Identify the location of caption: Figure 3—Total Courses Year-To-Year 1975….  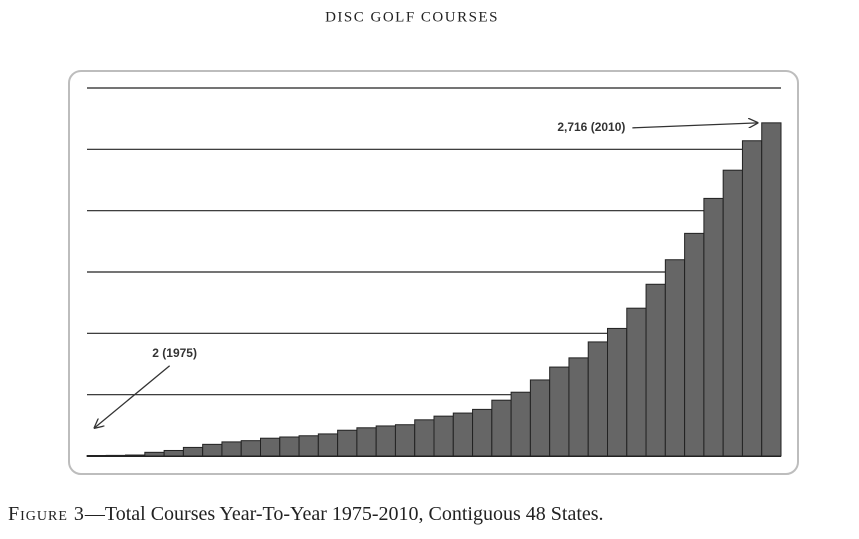
(306, 514).